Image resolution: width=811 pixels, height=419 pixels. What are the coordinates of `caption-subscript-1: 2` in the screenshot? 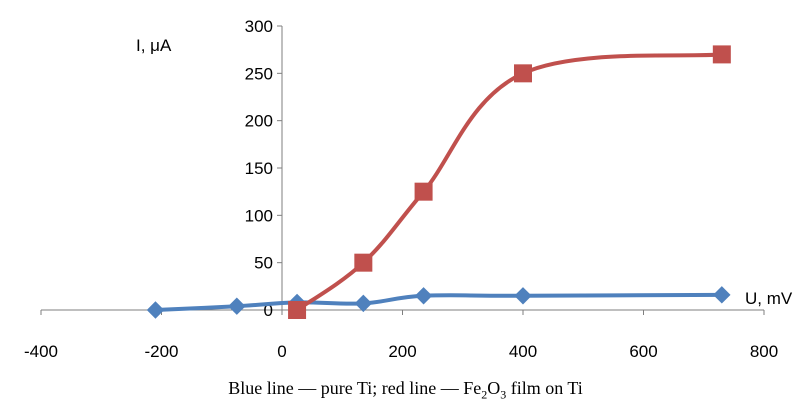 It's located at (484, 394).